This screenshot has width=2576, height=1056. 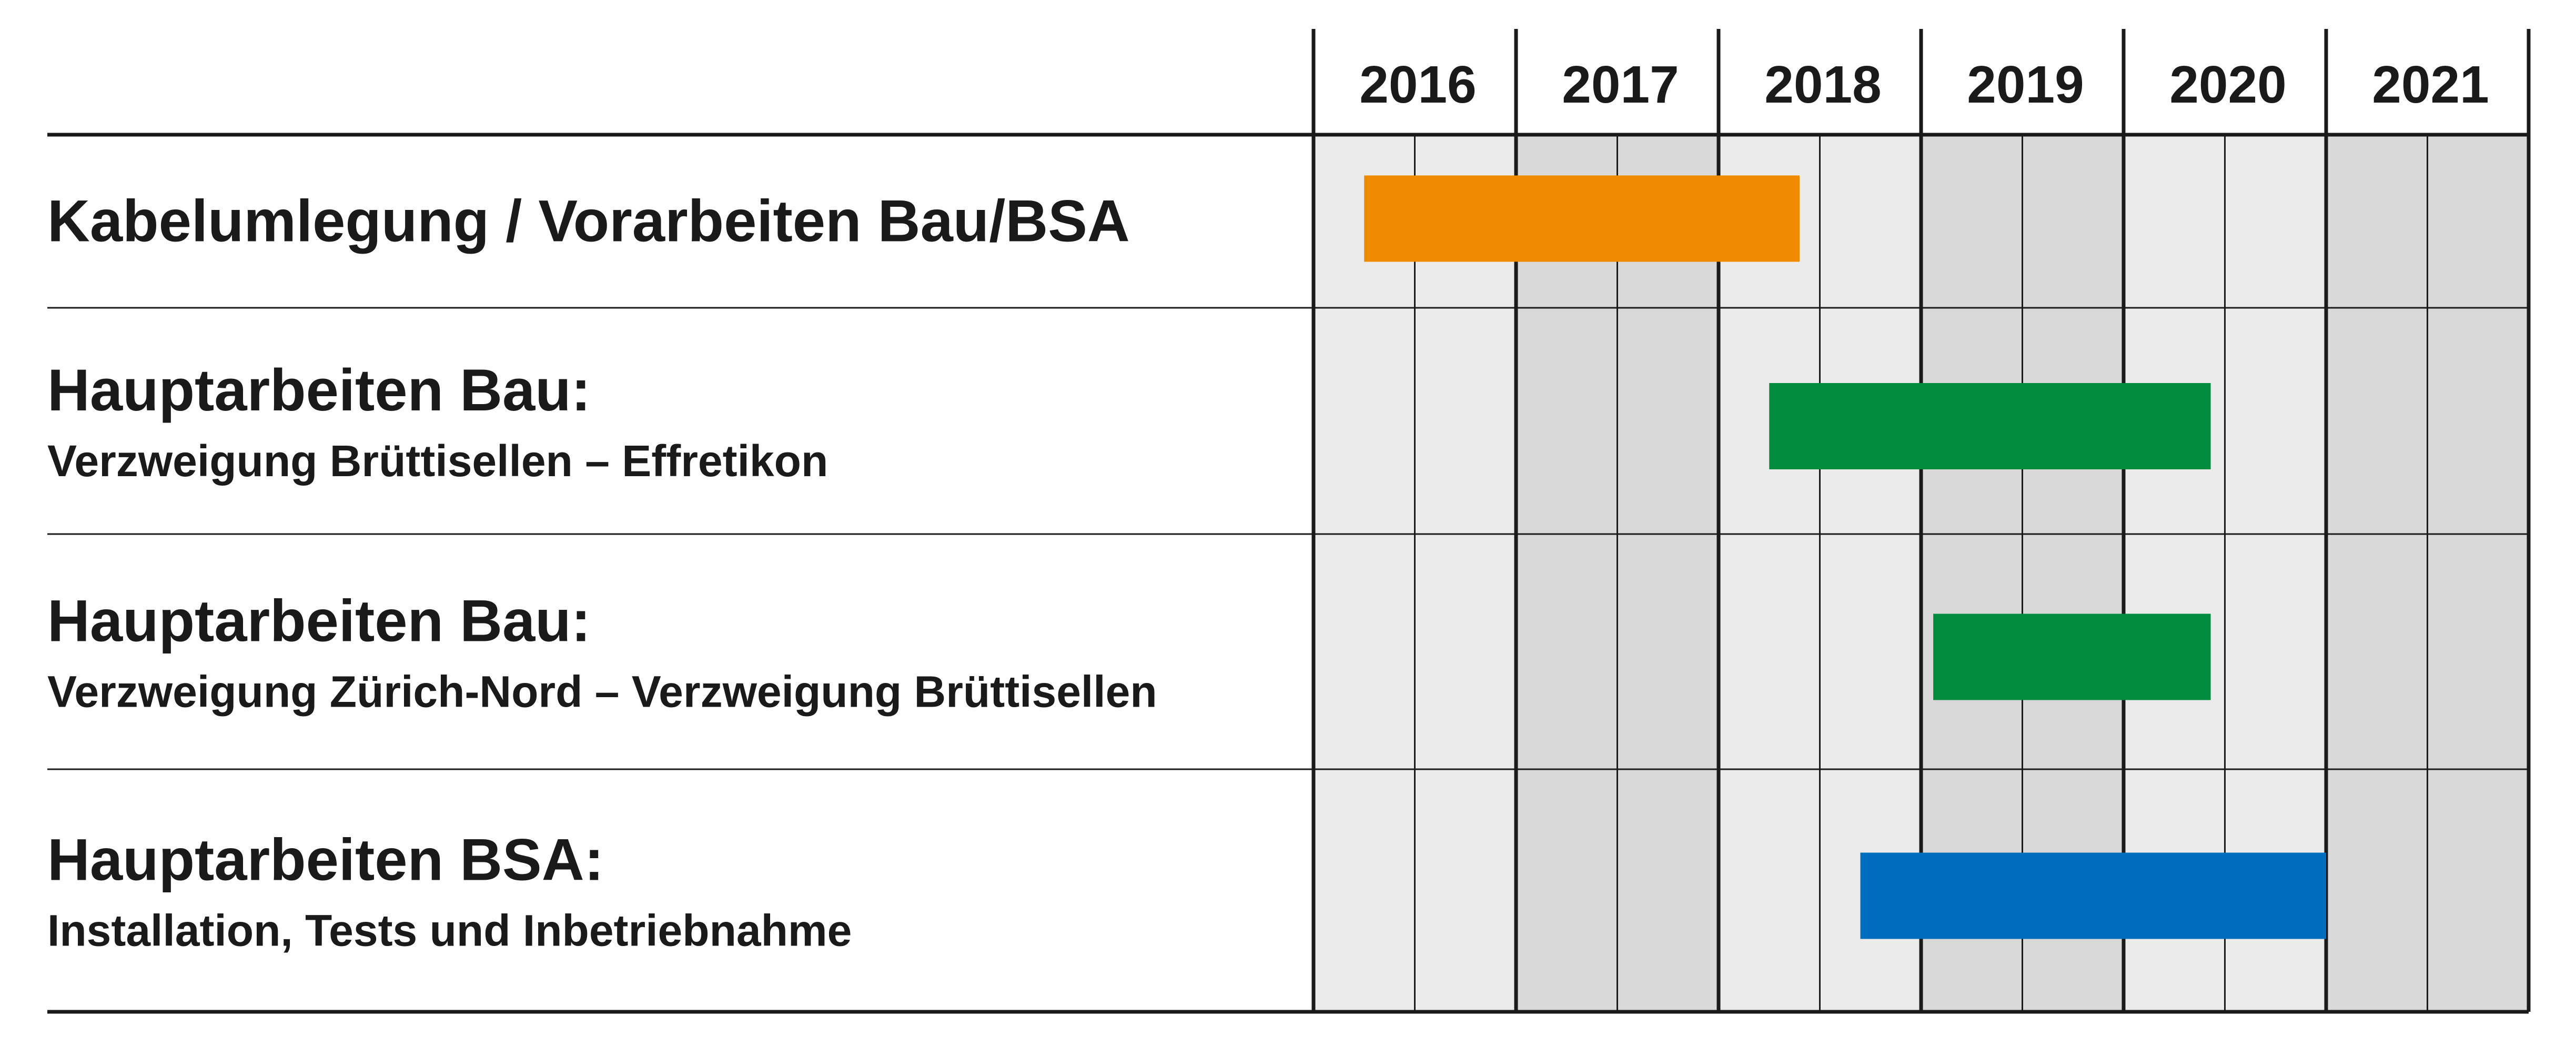 I want to click on task-subtitle-2: Verzweigung Brüttisellen – Effretikon, so click(x=437, y=461).